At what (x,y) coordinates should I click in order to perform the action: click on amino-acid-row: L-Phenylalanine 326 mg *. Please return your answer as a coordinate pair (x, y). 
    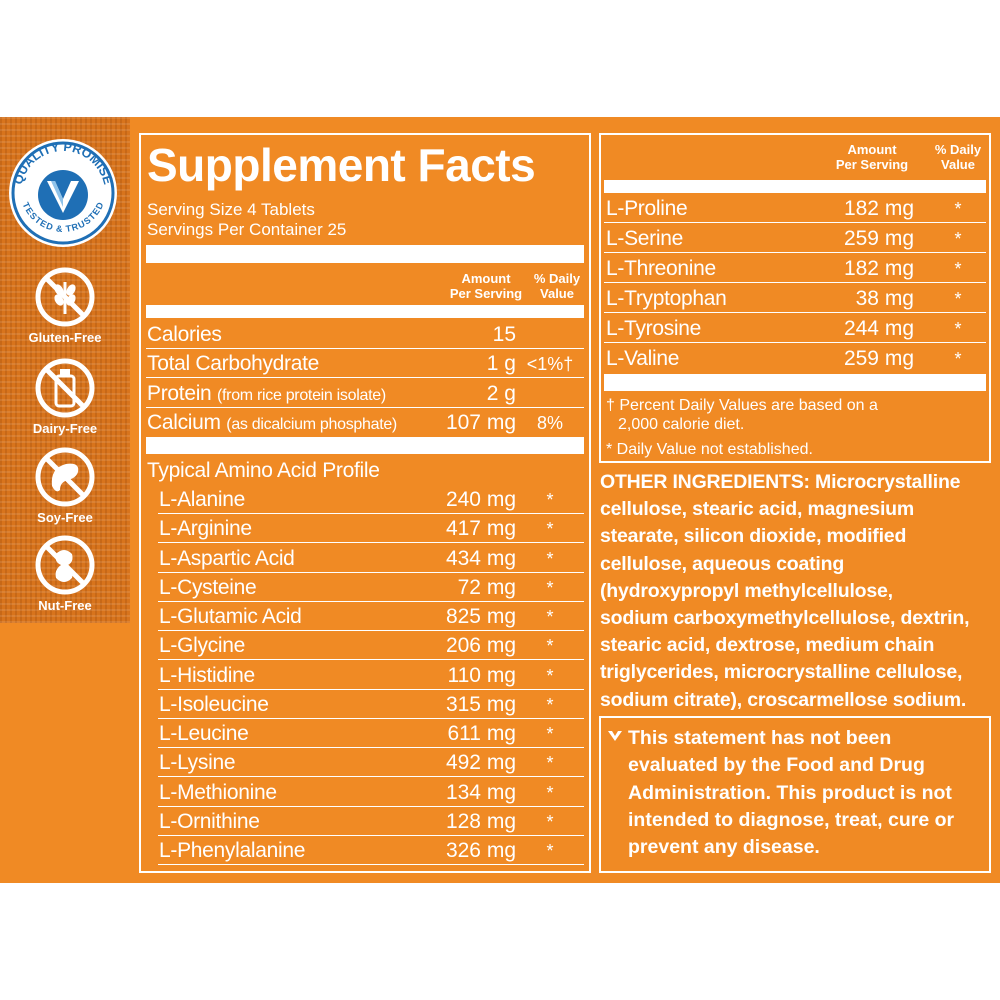
    Looking at the image, I should click on (365, 850).